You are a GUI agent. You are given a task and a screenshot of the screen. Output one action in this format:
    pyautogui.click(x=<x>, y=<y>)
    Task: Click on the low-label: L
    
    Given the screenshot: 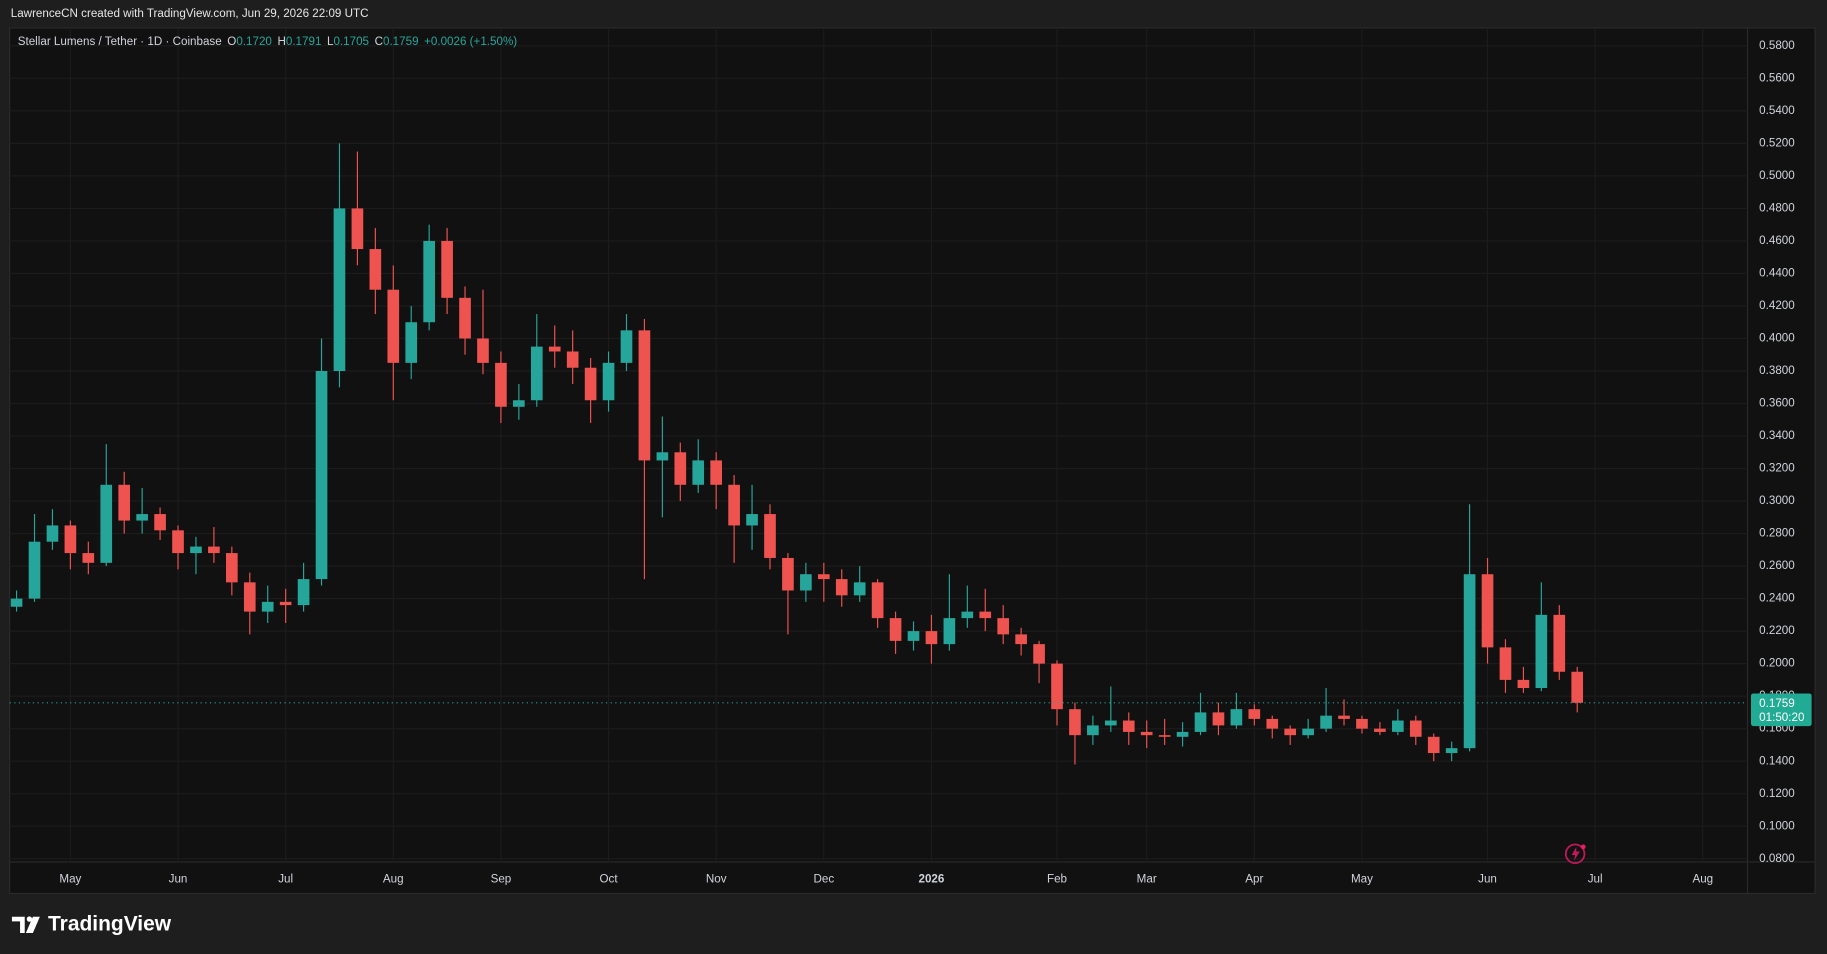 What is the action you would take?
    pyautogui.click(x=330, y=41)
    